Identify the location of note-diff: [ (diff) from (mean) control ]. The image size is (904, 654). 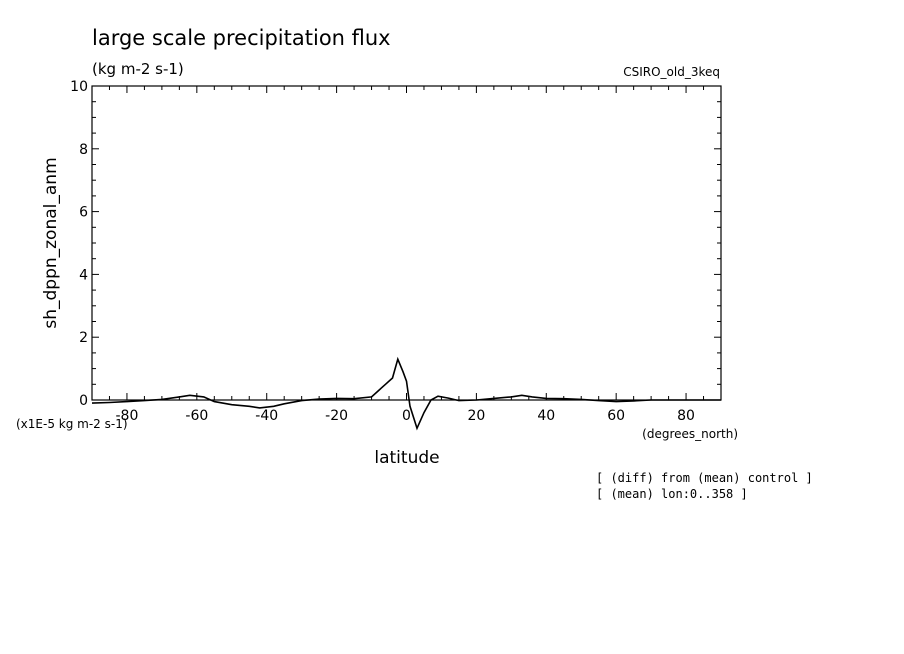
(704, 478).